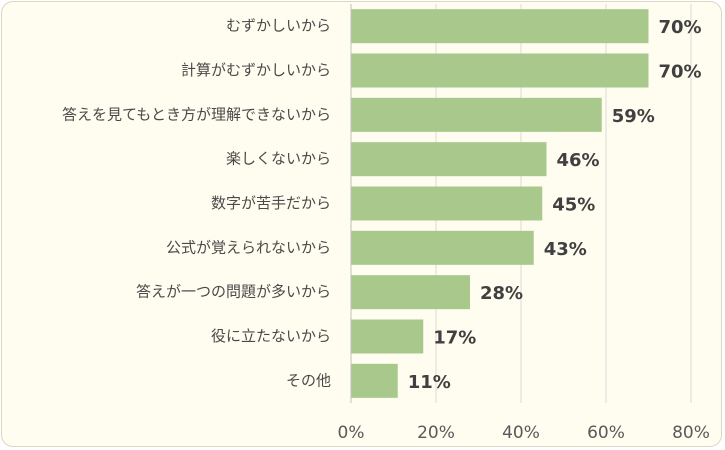 The width and height of the screenshot is (725, 450). What do you see at coordinates (578, 160) in the screenshot?
I see `data-label: 46%` at bounding box center [578, 160].